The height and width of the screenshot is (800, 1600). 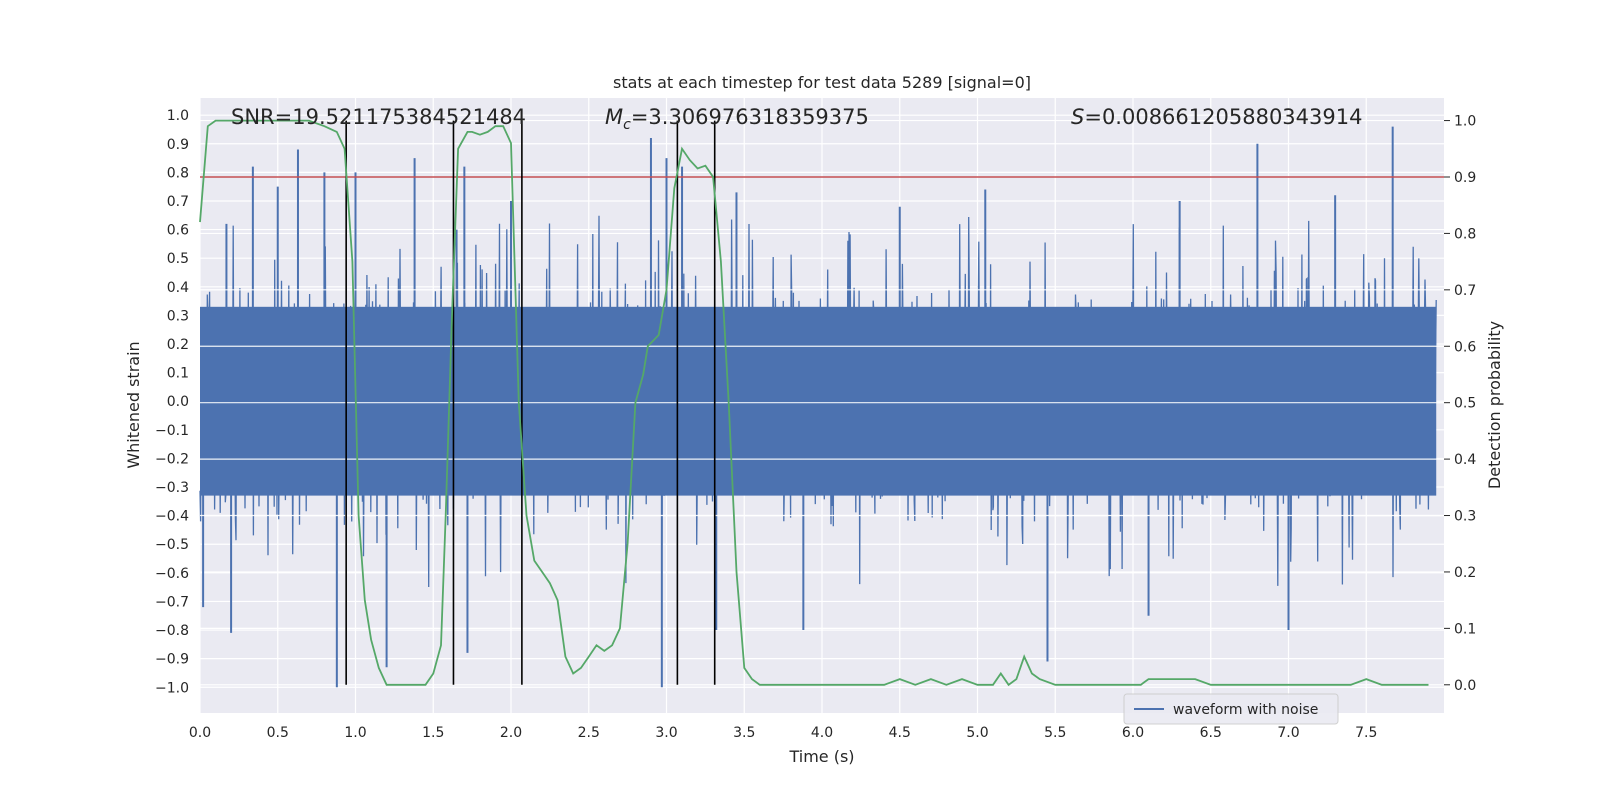 What do you see at coordinates (133, 404) in the screenshot?
I see `y-axis-left-label: Whitened strain` at bounding box center [133, 404].